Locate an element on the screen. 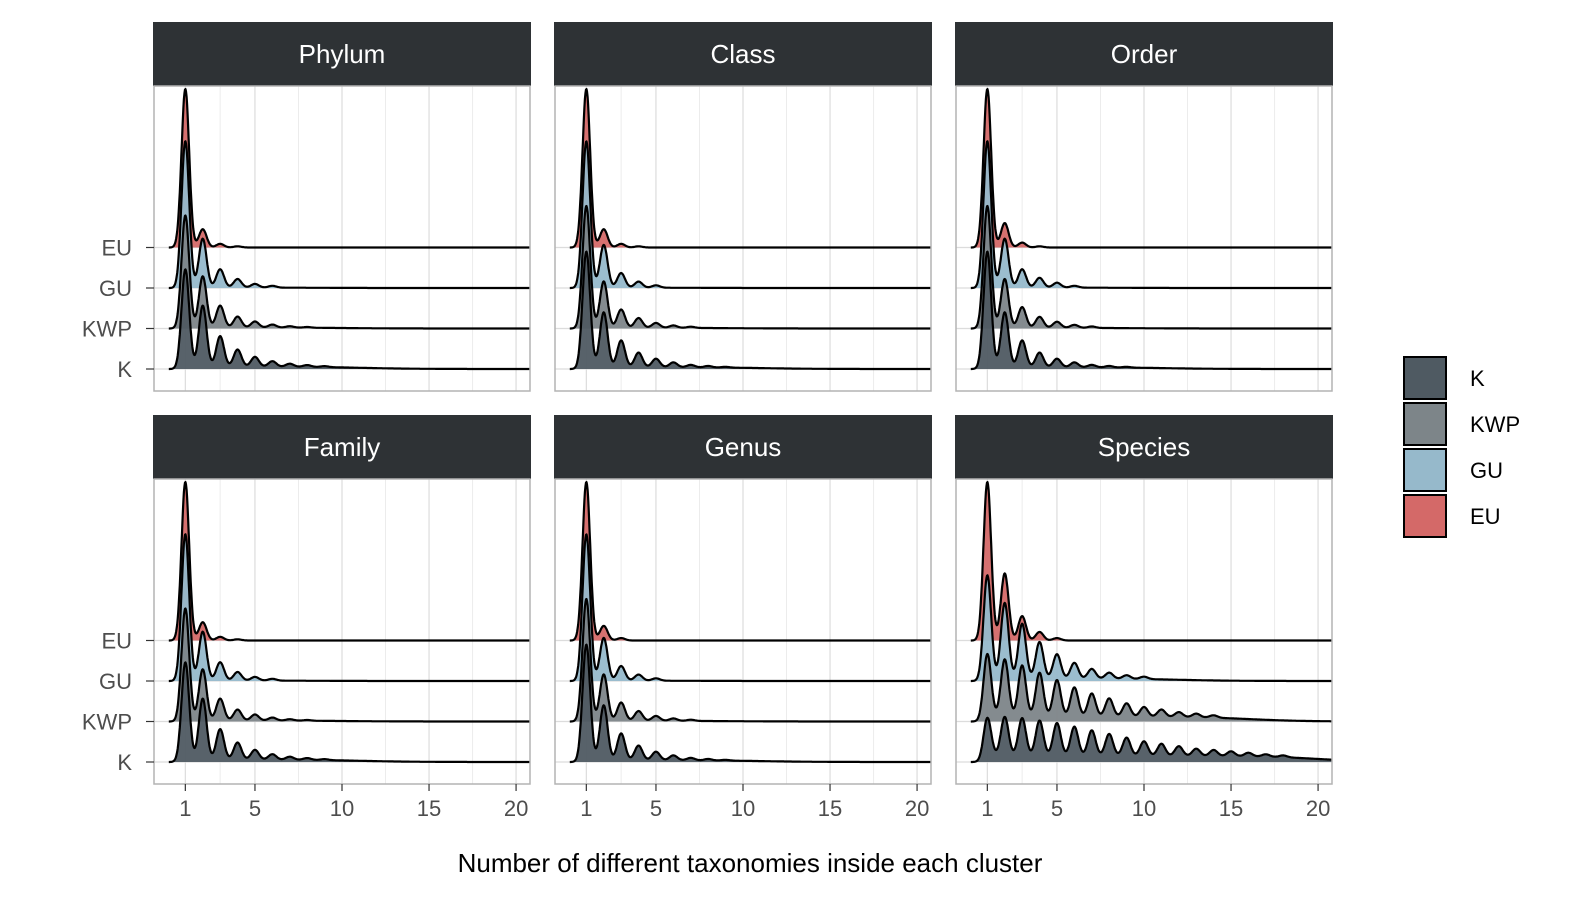  legend-label: EU is located at coordinates (1485, 516).